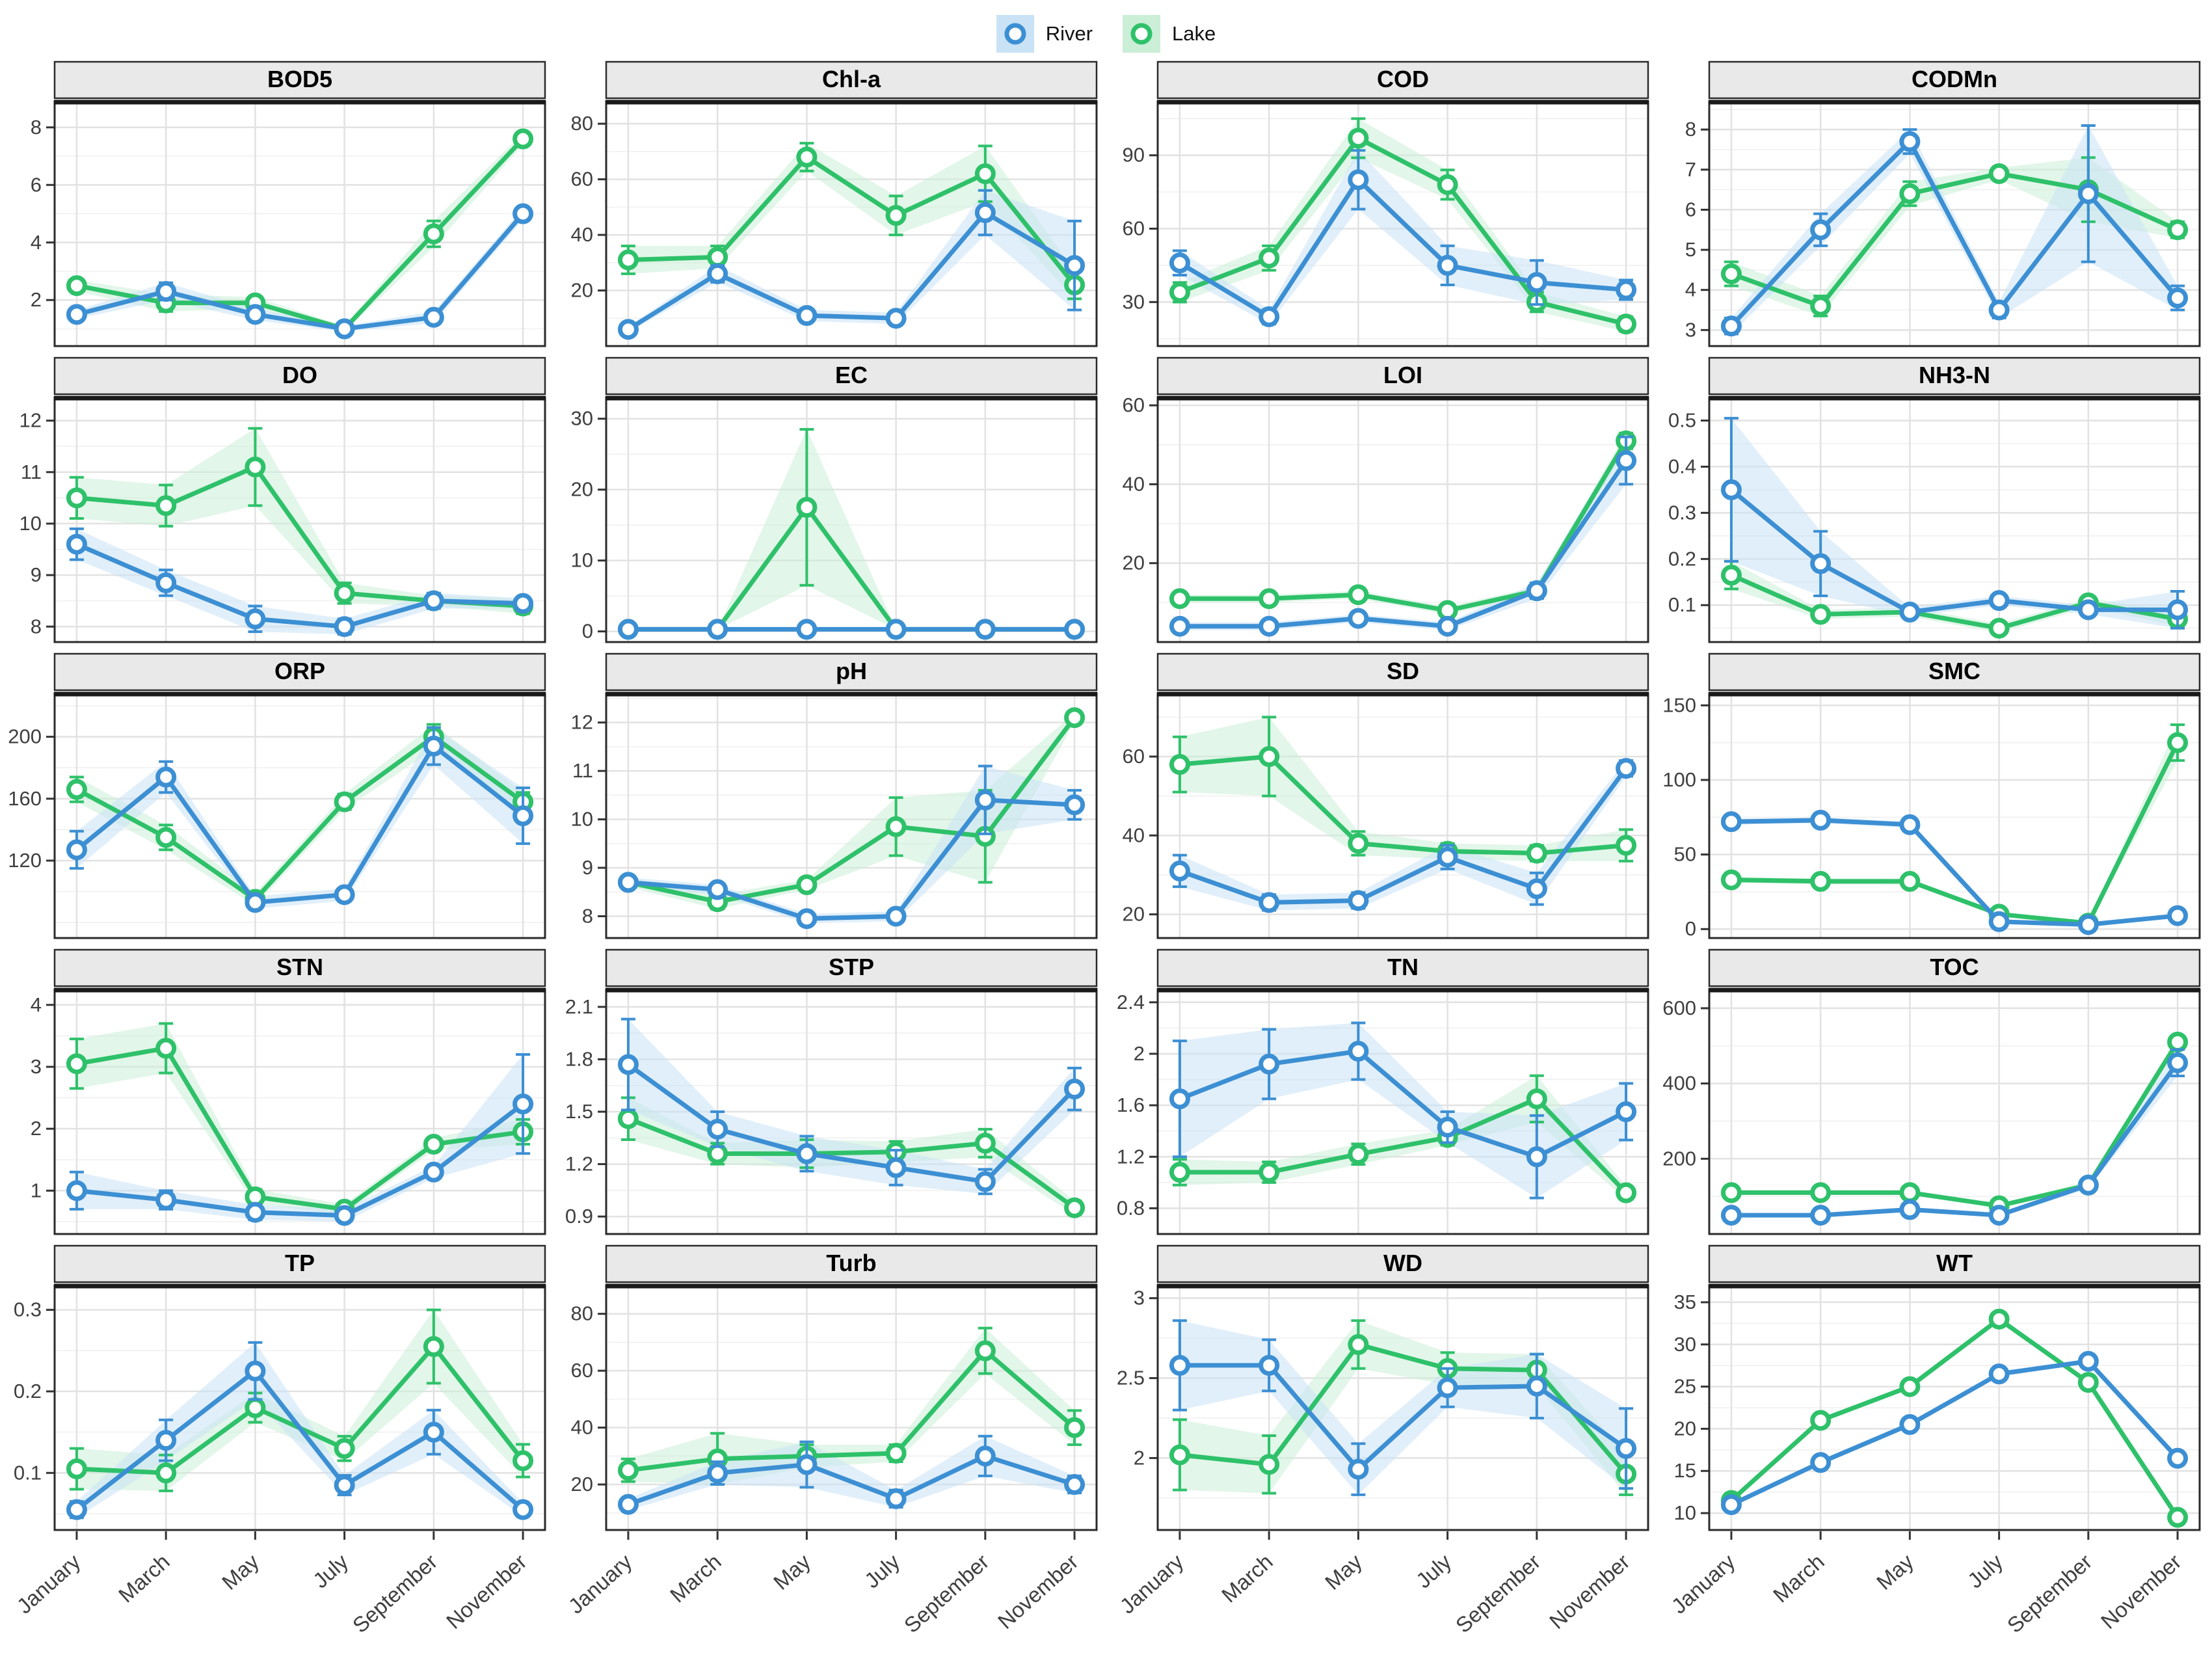 The width and height of the screenshot is (2212, 1677). Describe the element at coordinates (1382, 798) in the screenshot. I see `facet-SD: SD 20 40 60` at that location.